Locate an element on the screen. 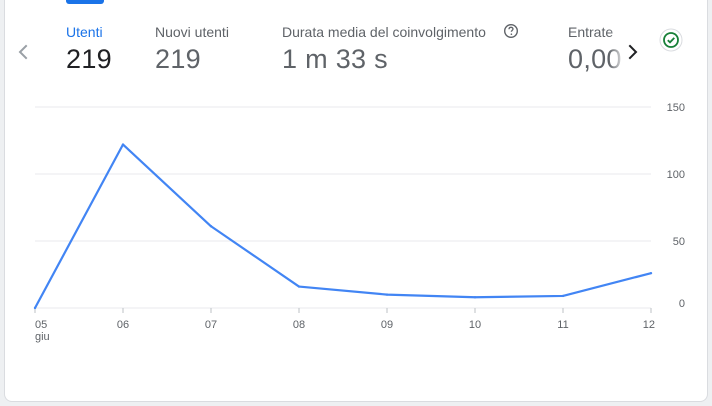  metric-value-users: 219 is located at coordinates (89, 59).